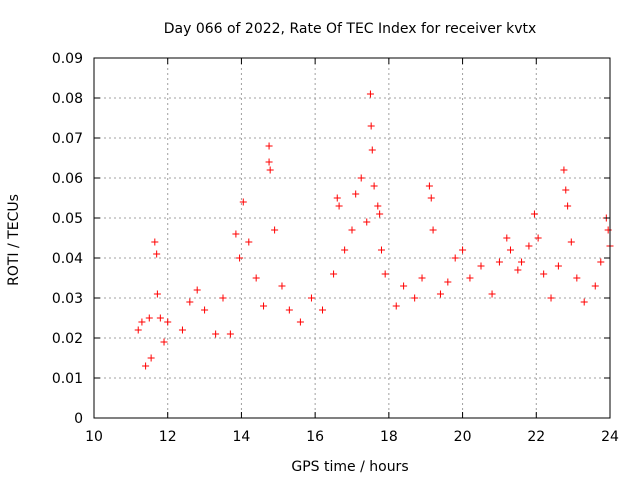 The height and width of the screenshot is (480, 640). Describe the element at coordinates (315, 437) in the screenshot. I see `x-tick-label: 16` at that location.